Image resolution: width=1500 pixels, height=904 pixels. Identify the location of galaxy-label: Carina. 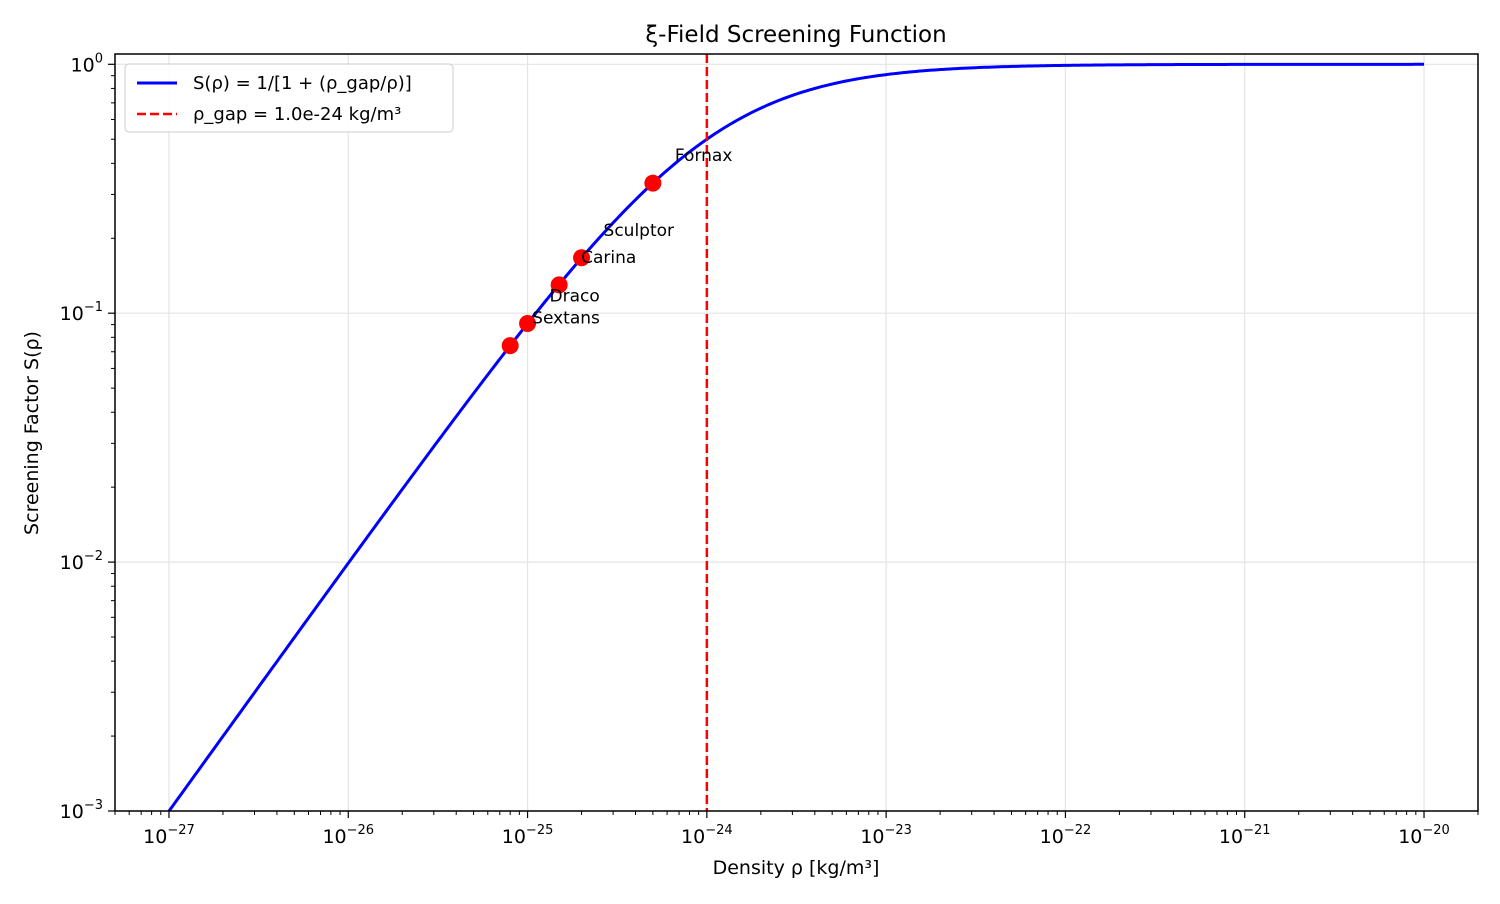
(608, 258).